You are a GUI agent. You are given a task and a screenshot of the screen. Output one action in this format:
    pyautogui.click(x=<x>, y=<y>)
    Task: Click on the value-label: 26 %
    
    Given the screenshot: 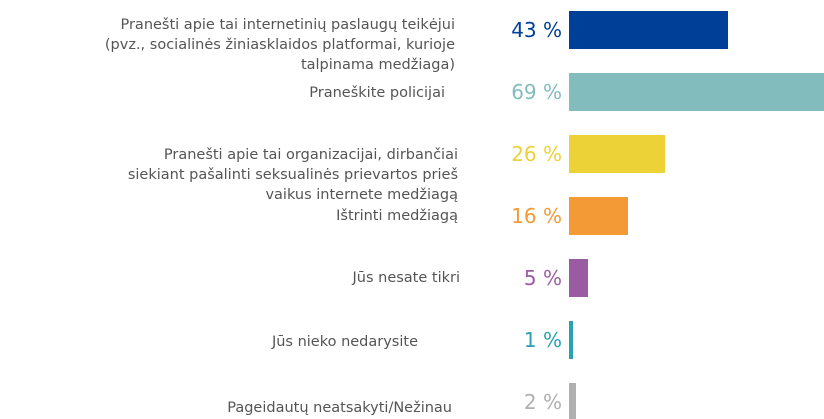 What is the action you would take?
    pyautogui.click(x=536, y=154)
    